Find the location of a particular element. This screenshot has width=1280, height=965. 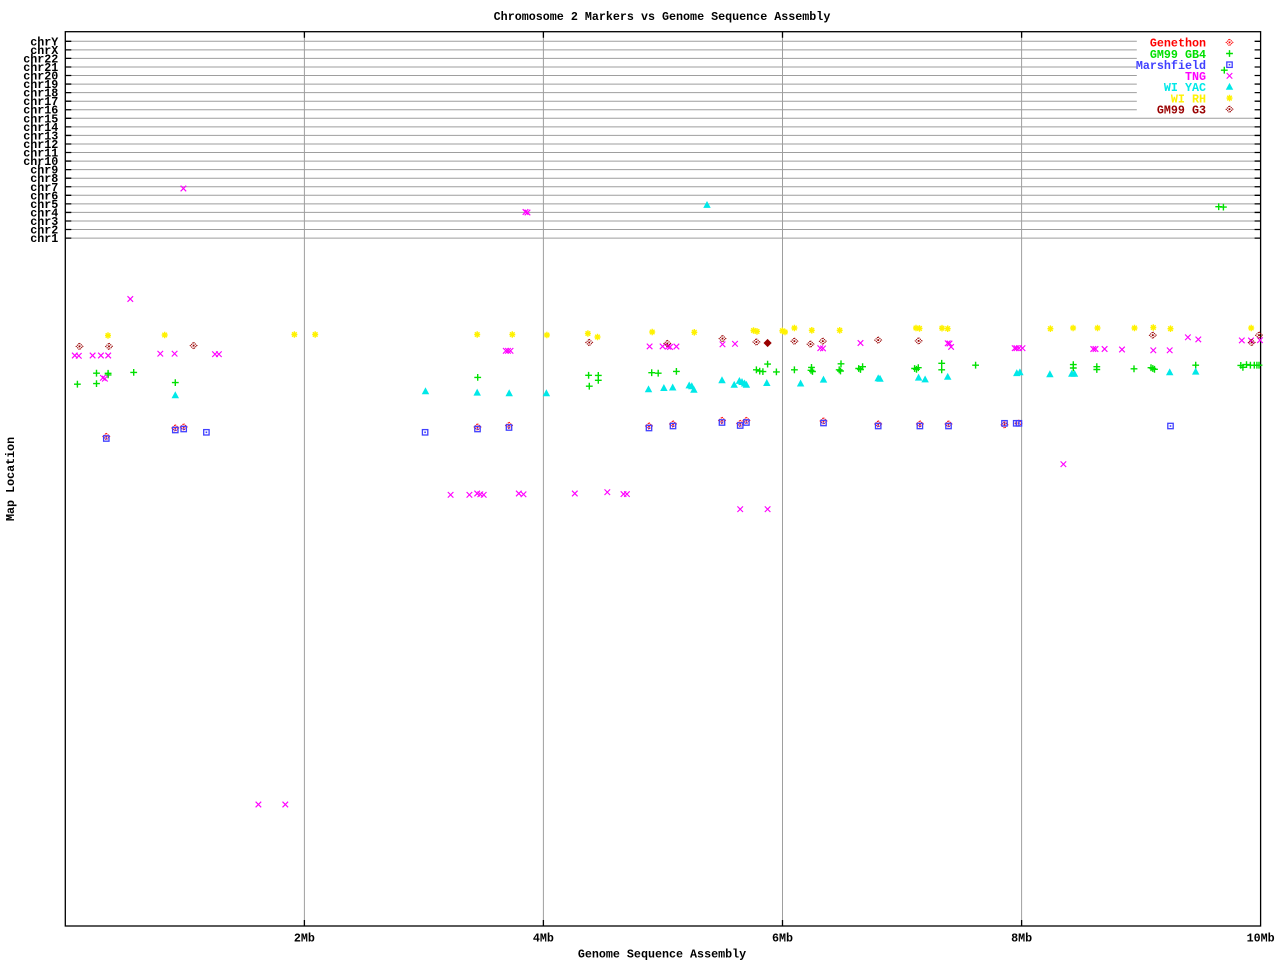

svg-text: chrX is located at coordinates (44, 51).